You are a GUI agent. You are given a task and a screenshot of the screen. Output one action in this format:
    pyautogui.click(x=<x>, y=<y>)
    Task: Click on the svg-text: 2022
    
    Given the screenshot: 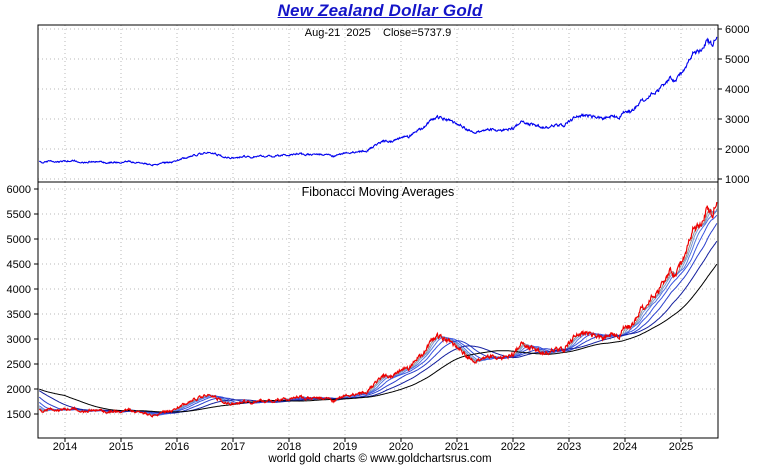 What is the action you would take?
    pyautogui.click(x=513, y=447)
    